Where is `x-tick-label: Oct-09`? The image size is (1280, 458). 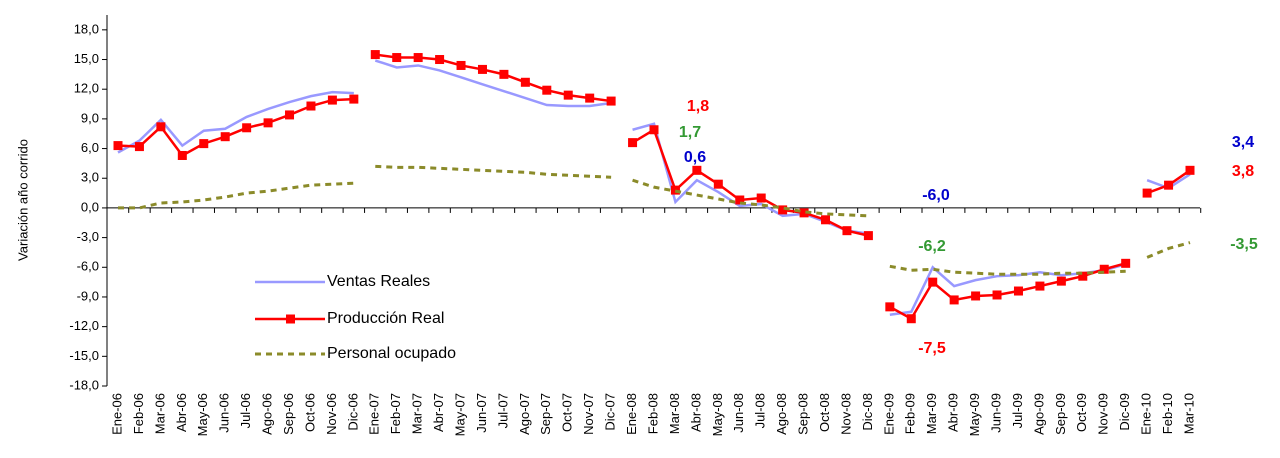 x-tick-label: Oct-09 is located at coordinates (1081, 412).